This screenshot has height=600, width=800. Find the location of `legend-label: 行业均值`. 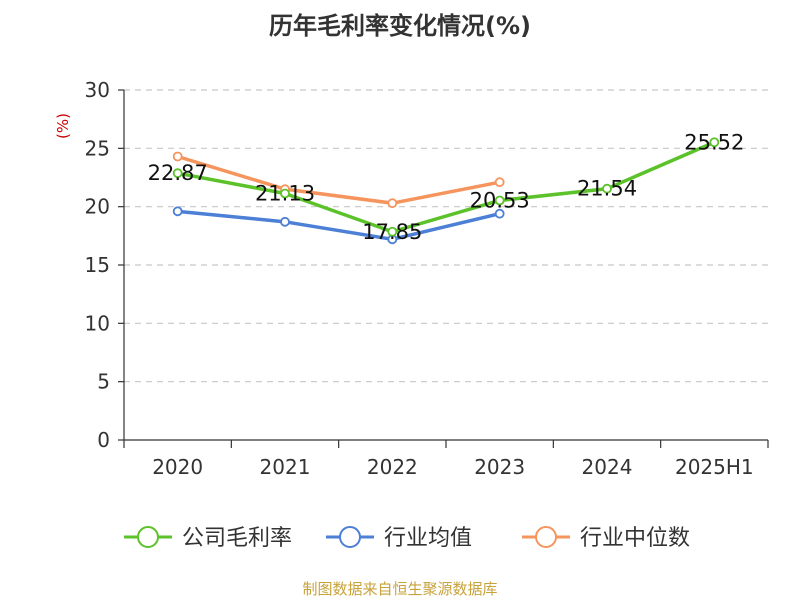

legend-label: 行业均值 is located at coordinates (428, 538).